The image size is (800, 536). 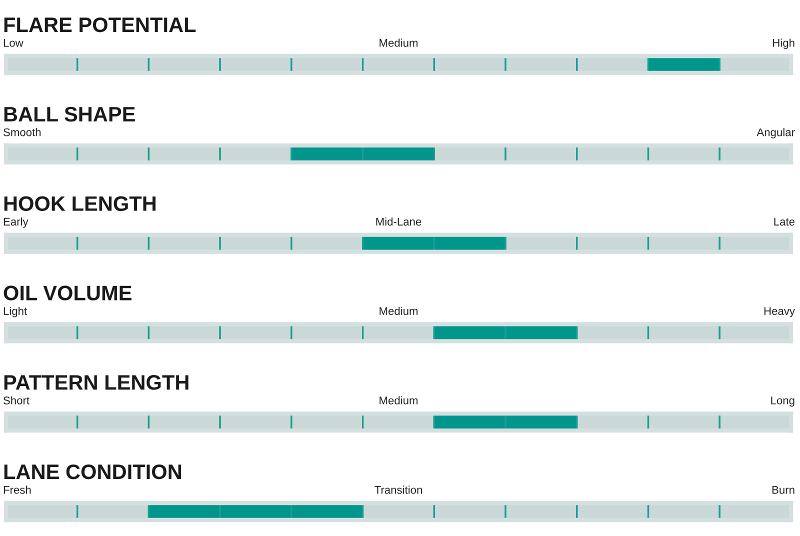 What do you see at coordinates (16, 222) in the screenshot?
I see `text: Early` at bounding box center [16, 222].